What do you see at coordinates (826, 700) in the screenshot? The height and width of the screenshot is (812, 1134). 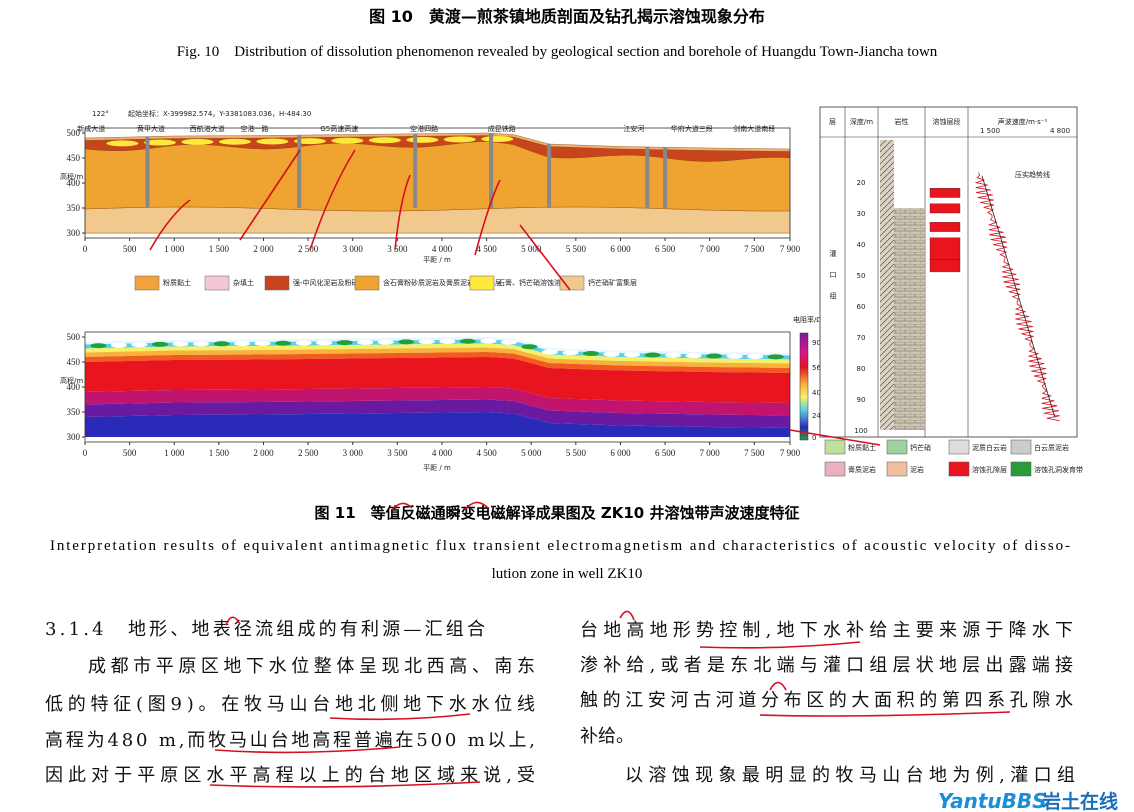 I see `body-line: 触的江安河古河道分布区的大面积的第四系孔隙水` at bounding box center [826, 700].